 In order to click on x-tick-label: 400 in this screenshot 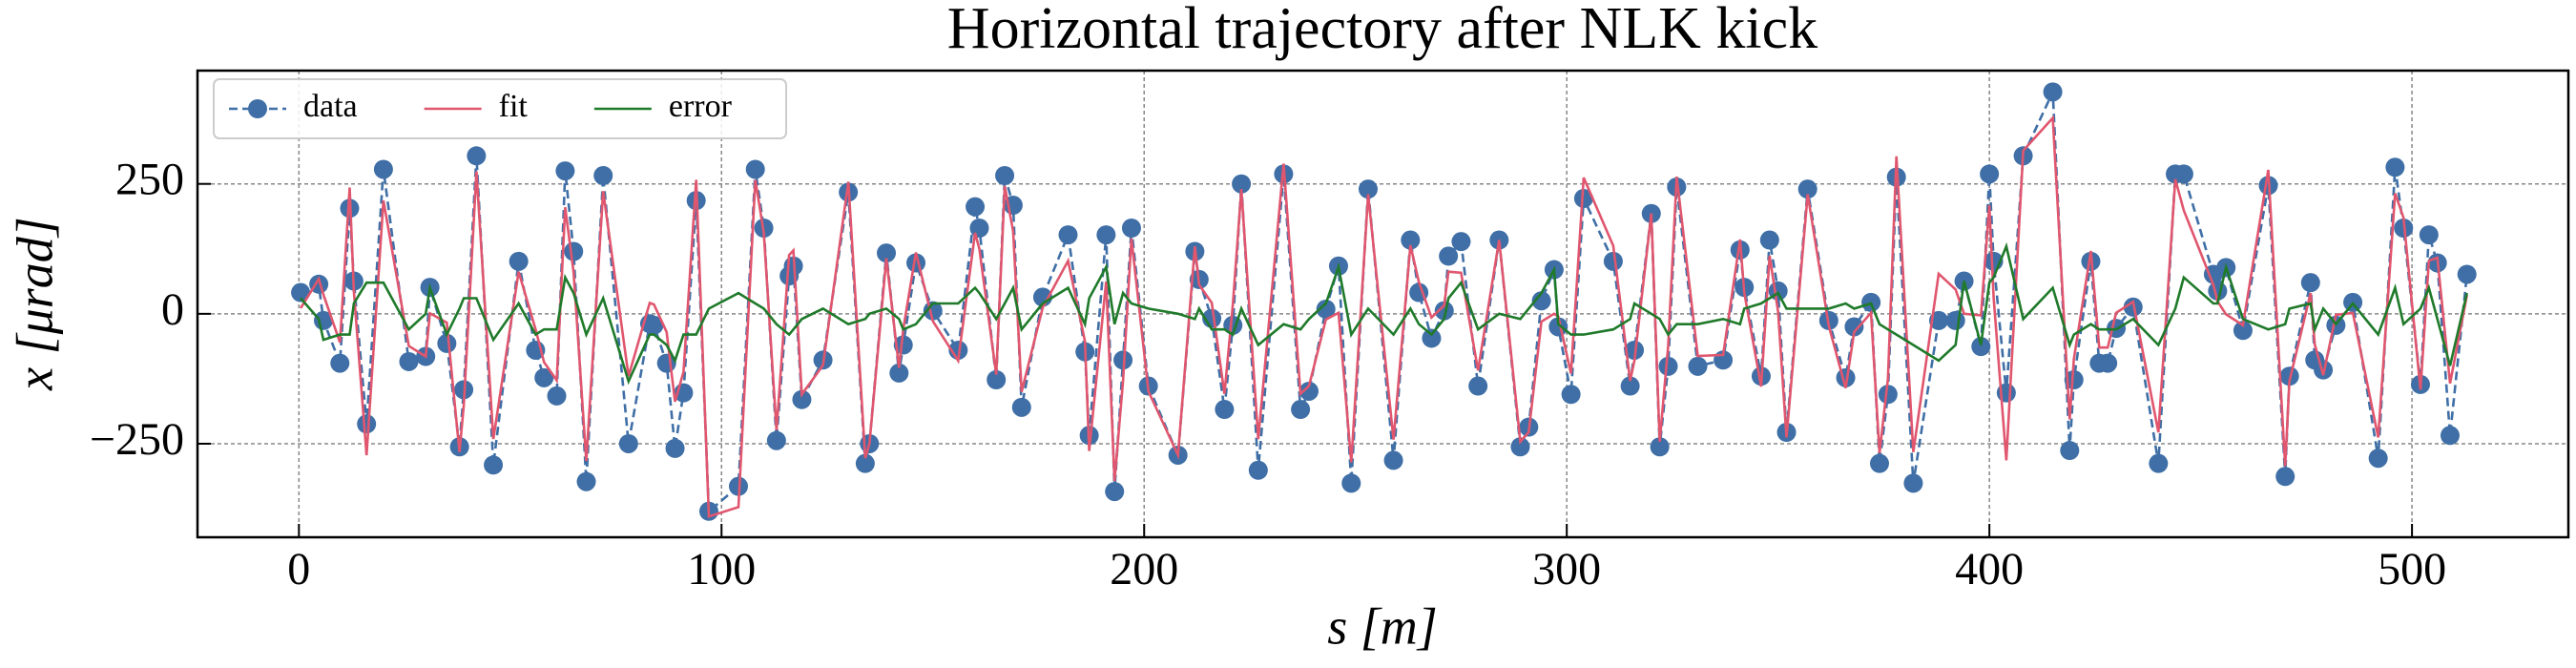, I will do `click(1989, 569)`.